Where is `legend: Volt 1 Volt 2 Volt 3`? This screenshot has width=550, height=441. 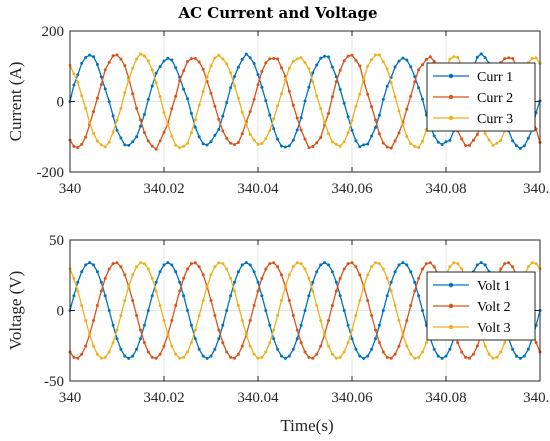 legend: Volt 1 Volt 2 Volt 3 is located at coordinates (481, 306).